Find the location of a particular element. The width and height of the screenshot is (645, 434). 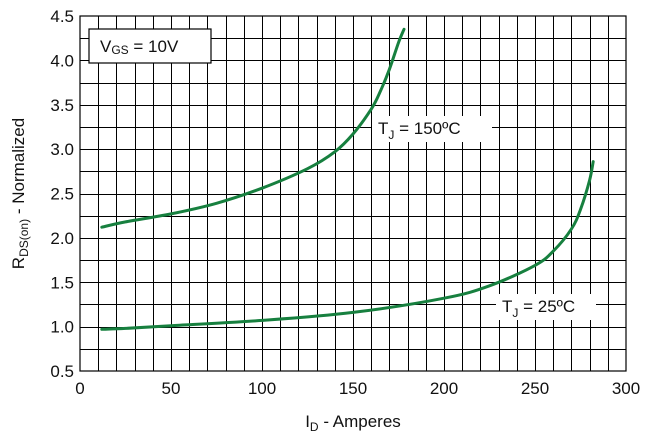

y-tick-label: 4.0 is located at coordinates (62, 60).